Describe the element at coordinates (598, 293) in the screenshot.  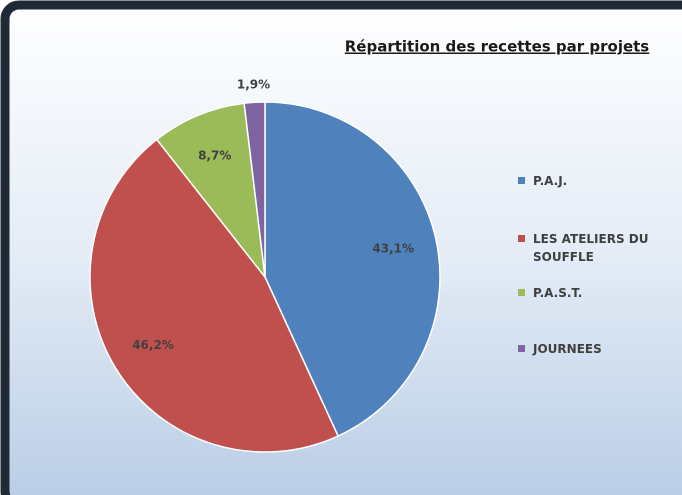
I see `legend-item: P.A.S.T.` at that location.